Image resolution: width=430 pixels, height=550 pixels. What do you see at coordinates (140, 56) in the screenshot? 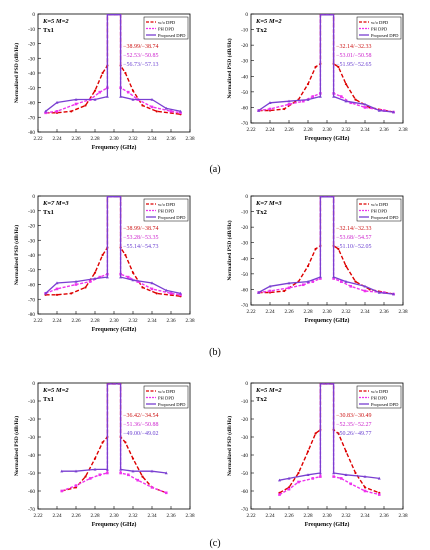
I see `acpr-annotation: −52.53/−50.85` at bounding box center [140, 56].